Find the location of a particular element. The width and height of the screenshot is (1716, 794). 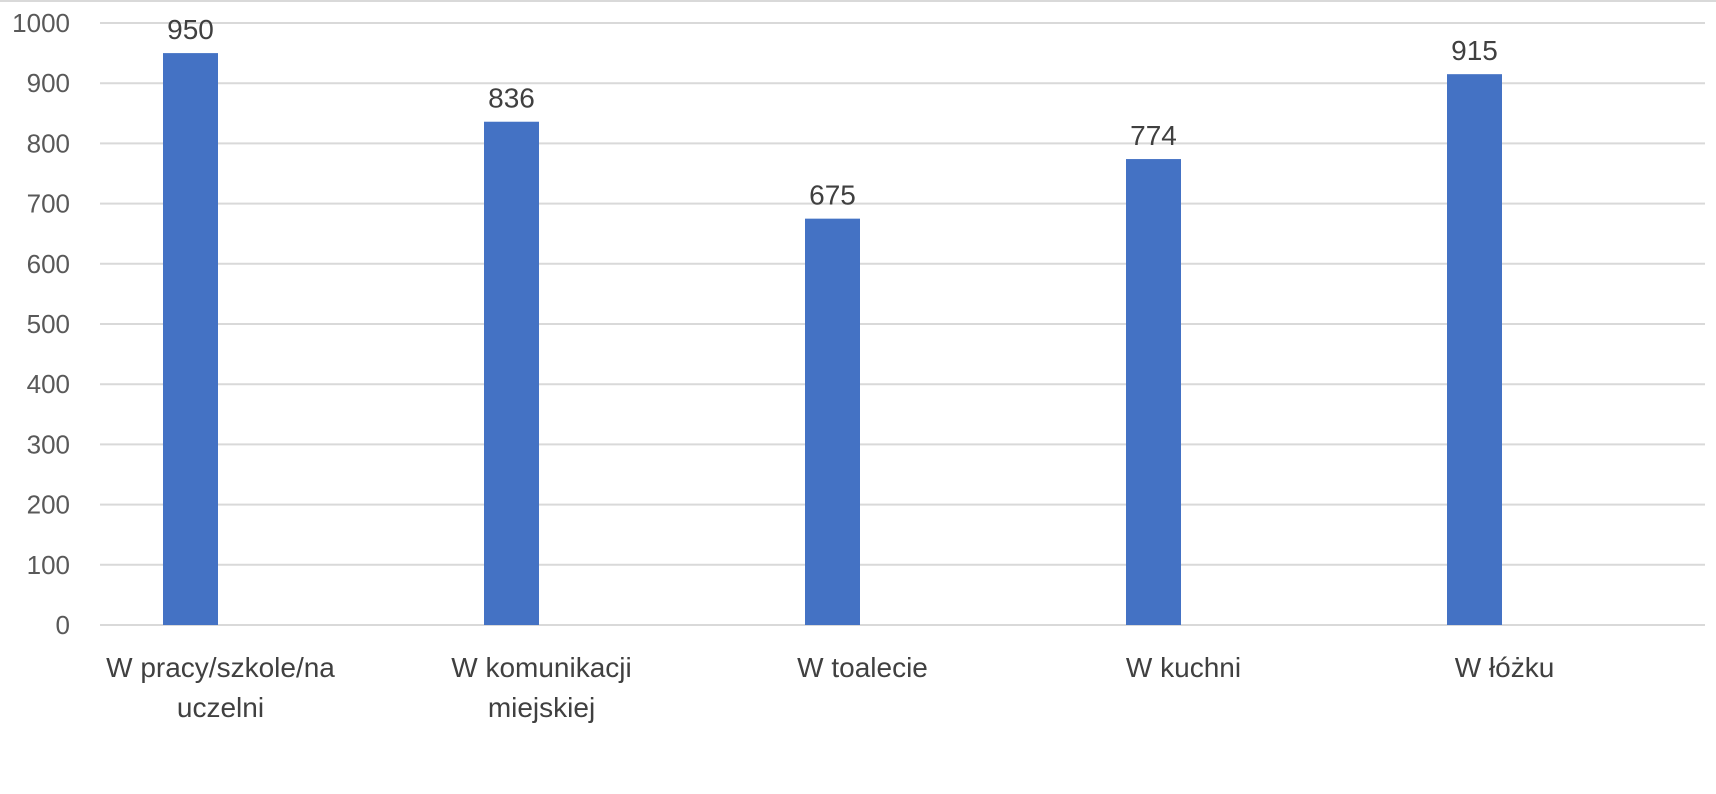

y-tick-label: 900 is located at coordinates (48, 83).